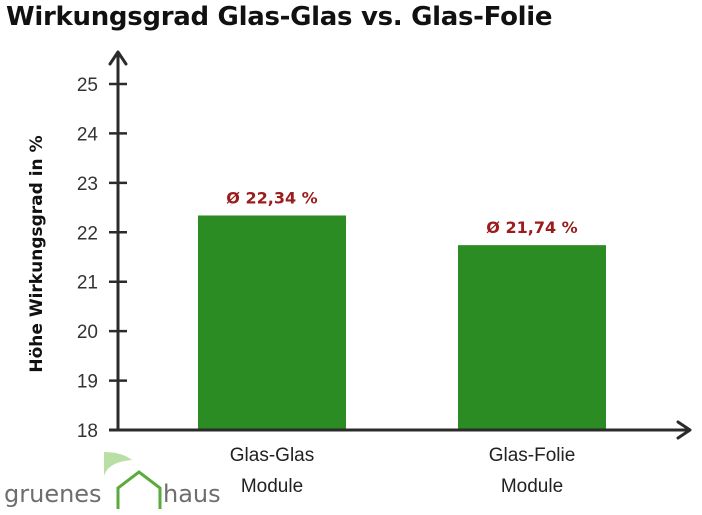 The height and width of the screenshot is (515, 702). Describe the element at coordinates (272, 455) in the screenshot. I see `category-label-0-0: Glas-Glas` at that location.